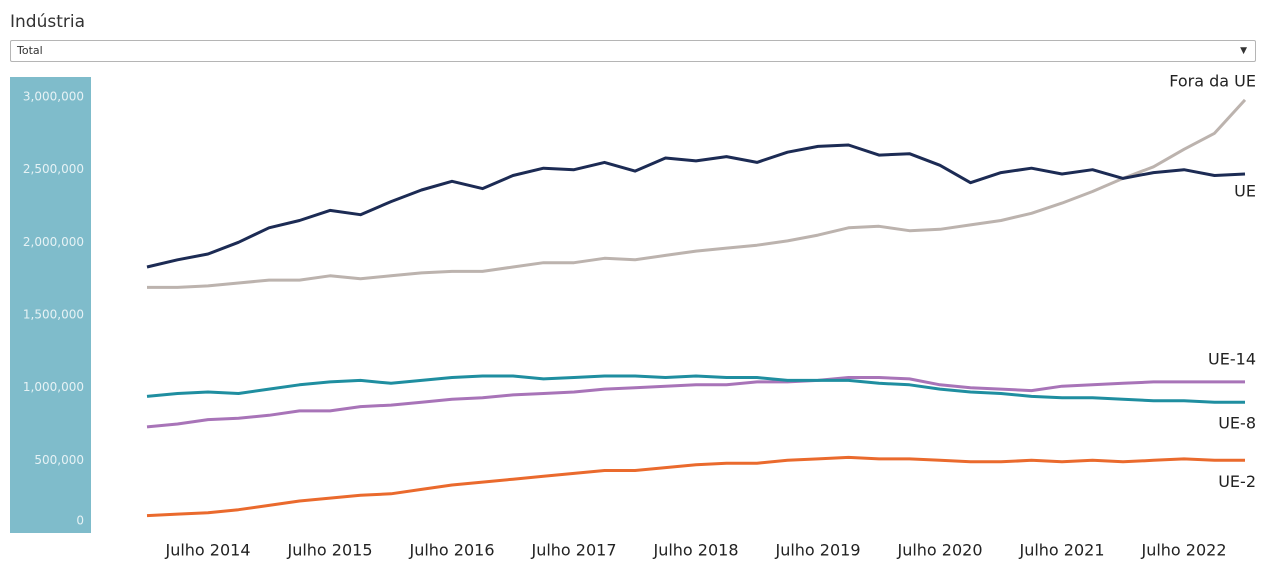 This screenshot has height=561, width=1273. I want to click on x-tick-label: Julho 2020, so click(939, 550).